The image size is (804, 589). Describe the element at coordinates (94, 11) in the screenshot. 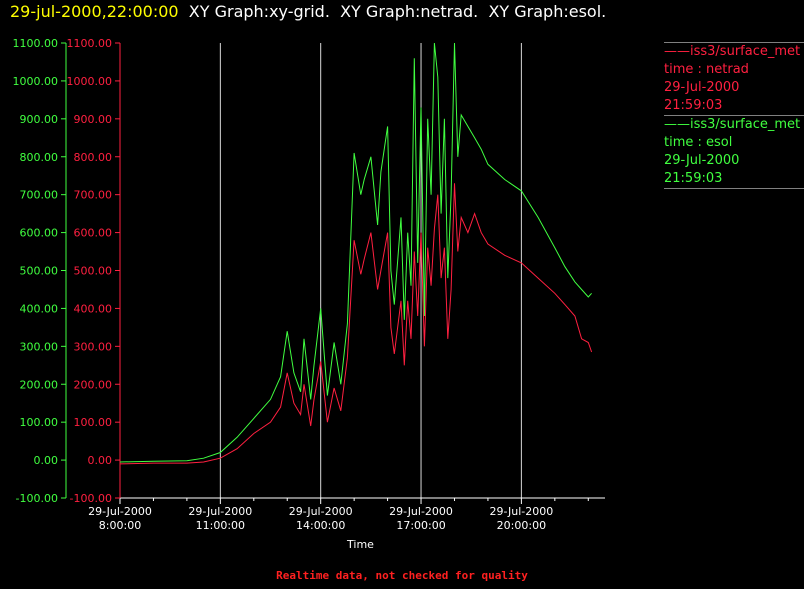

I see `header-datetime: 29-jul-2000,22:00:00` at that location.